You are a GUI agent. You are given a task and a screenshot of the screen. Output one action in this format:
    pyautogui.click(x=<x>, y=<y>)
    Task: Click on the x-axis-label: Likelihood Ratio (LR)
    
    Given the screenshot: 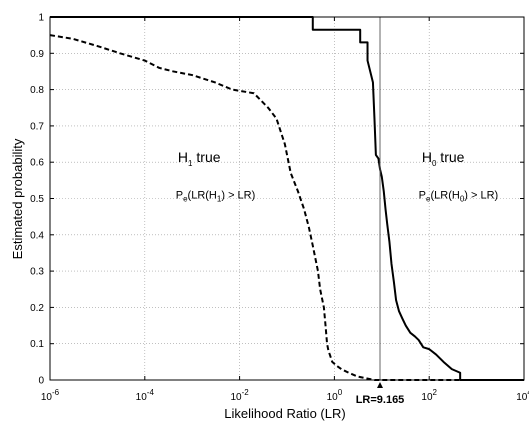 What is the action you would take?
    pyautogui.click(x=284, y=413)
    